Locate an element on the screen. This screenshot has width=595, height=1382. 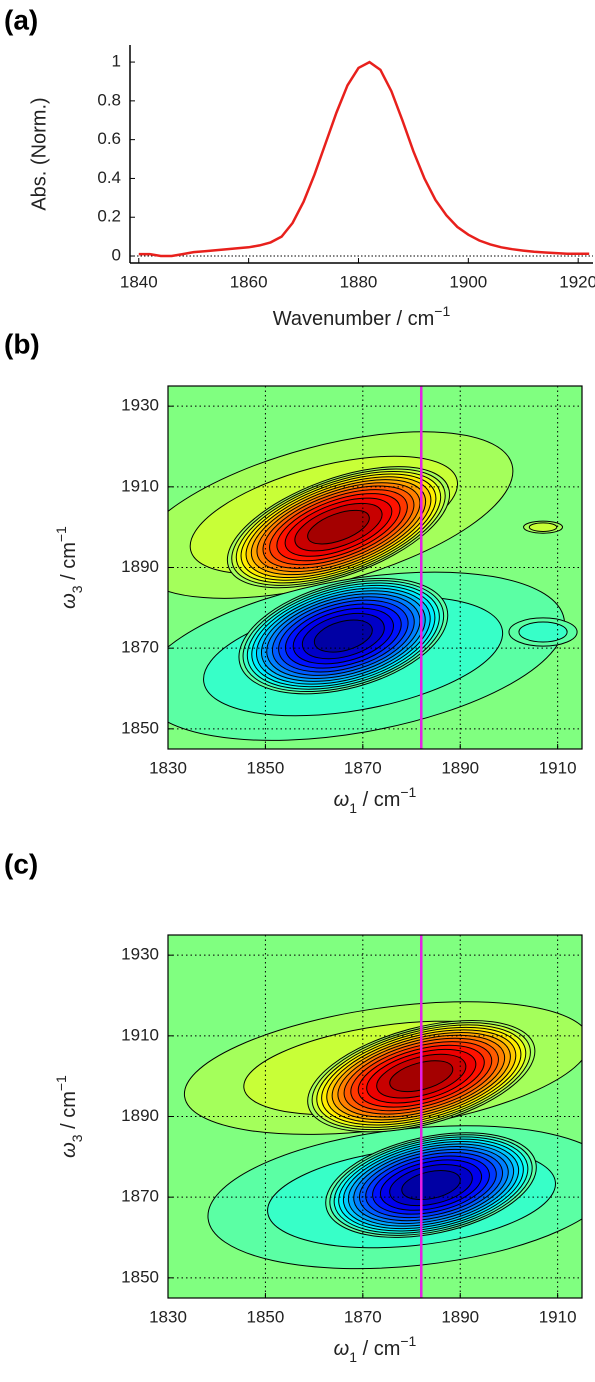
x-tick-label: 1840 is located at coordinates (139, 281).